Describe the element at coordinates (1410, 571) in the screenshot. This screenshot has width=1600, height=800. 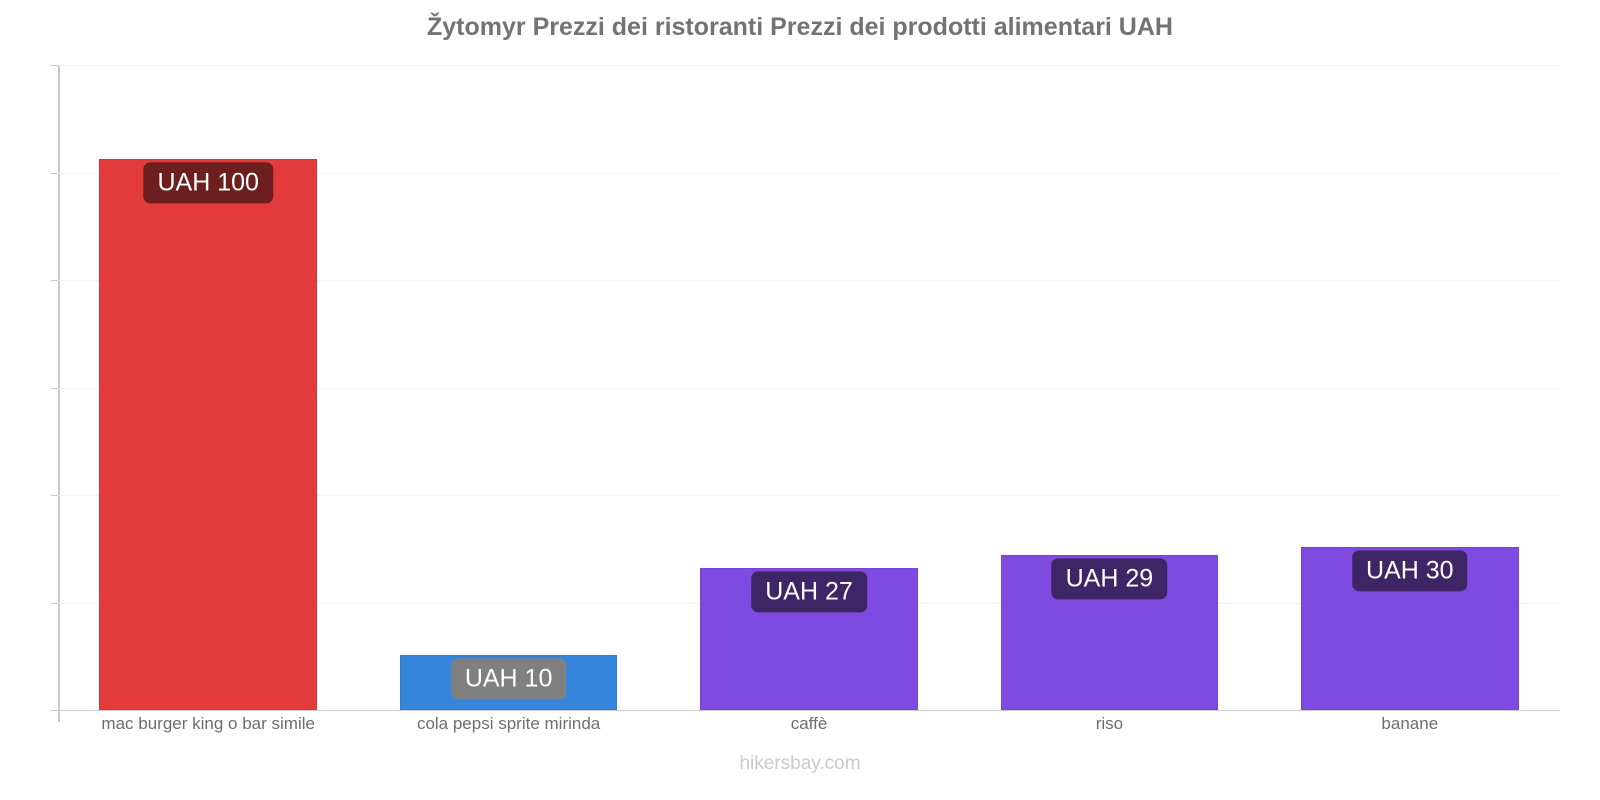
I see `bar-value-label: UAH 30` at that location.